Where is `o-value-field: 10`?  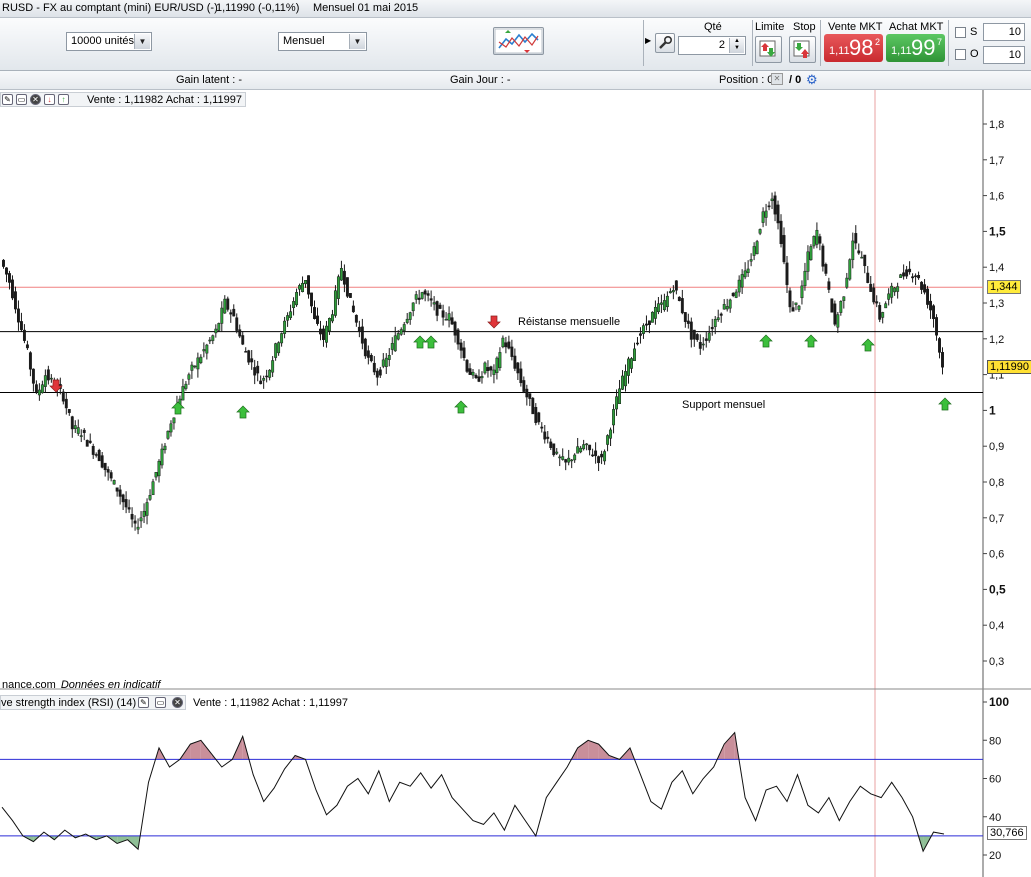
o-value-field: 10 is located at coordinates (1004, 55).